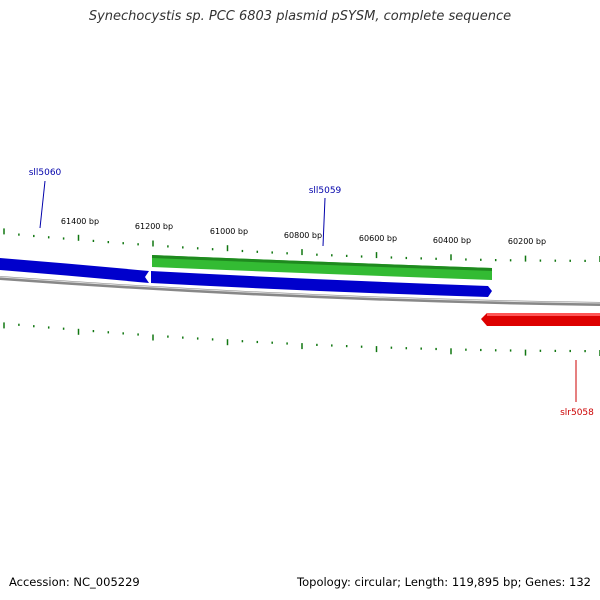 The image size is (600, 600). What do you see at coordinates (80, 221) in the screenshot?
I see `tick-label: 61400 bp` at bounding box center [80, 221].